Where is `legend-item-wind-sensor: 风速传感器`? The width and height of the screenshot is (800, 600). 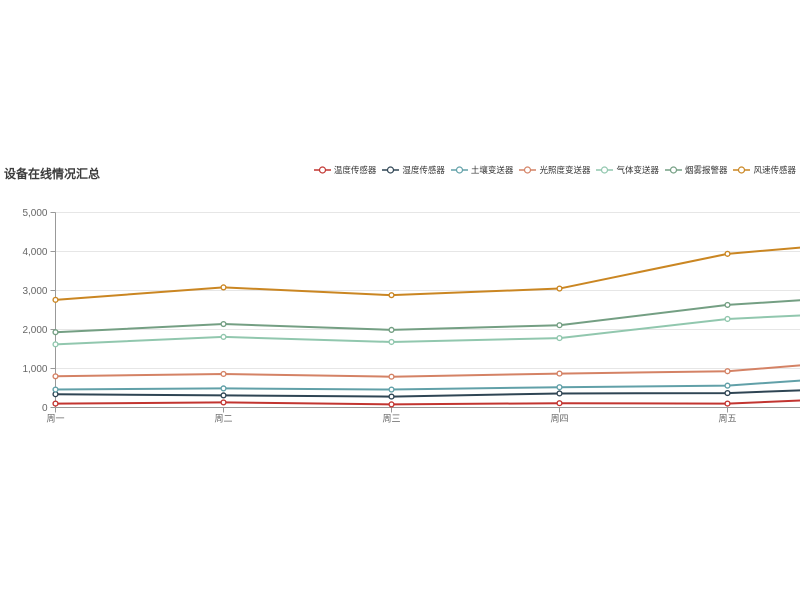
legend-item-wind-sensor: 风速传感器 is located at coordinates (764, 170).